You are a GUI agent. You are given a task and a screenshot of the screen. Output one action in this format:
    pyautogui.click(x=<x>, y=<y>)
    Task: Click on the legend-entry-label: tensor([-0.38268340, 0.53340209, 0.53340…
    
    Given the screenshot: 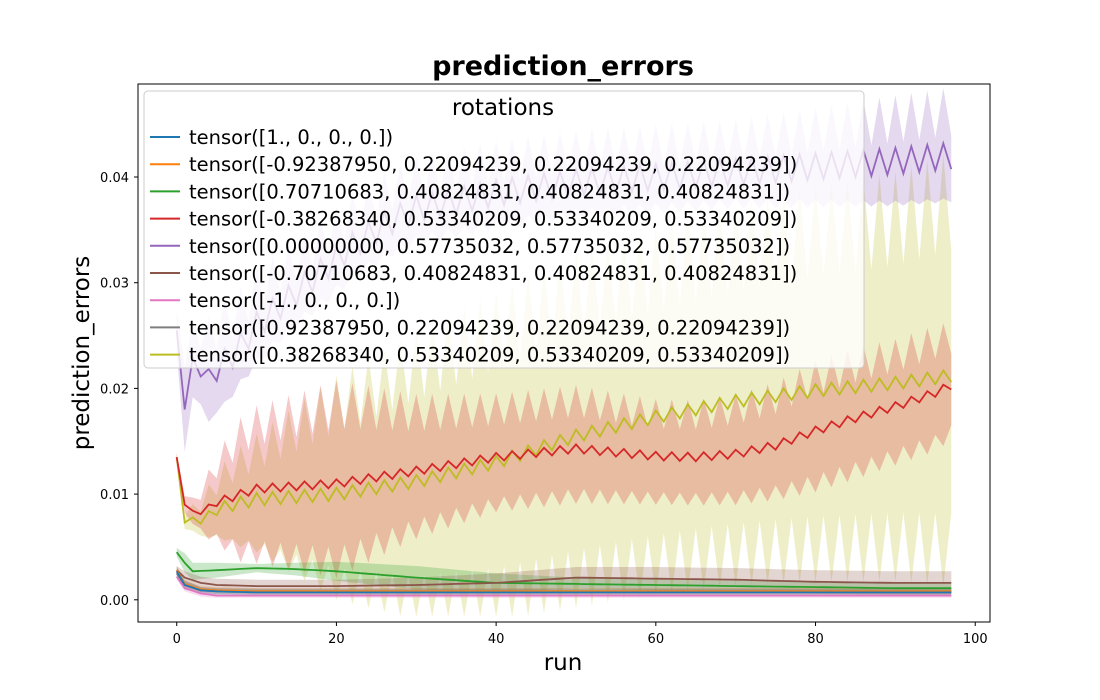 What is the action you would take?
    pyautogui.click(x=493, y=219)
    